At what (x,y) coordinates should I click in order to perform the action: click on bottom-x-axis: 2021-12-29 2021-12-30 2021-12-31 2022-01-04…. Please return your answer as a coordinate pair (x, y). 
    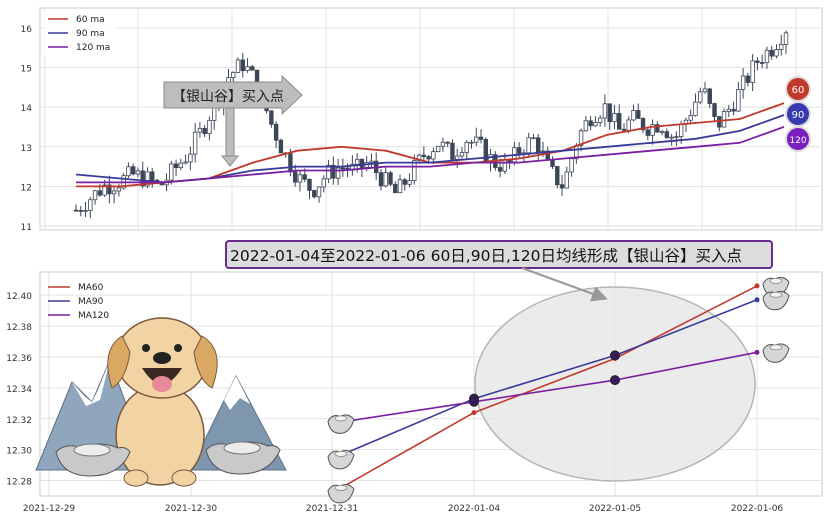
    Looking at the image, I should click on (403, 509).